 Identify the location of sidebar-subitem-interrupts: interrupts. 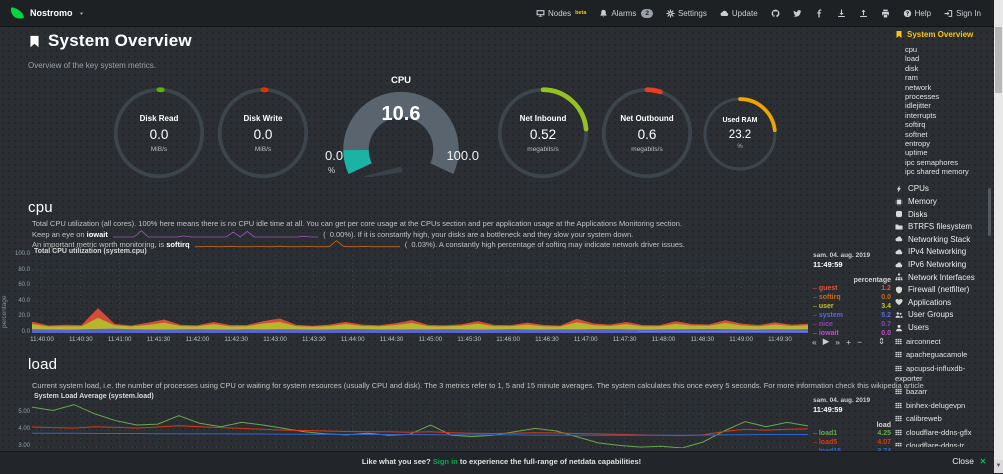
(921, 115).